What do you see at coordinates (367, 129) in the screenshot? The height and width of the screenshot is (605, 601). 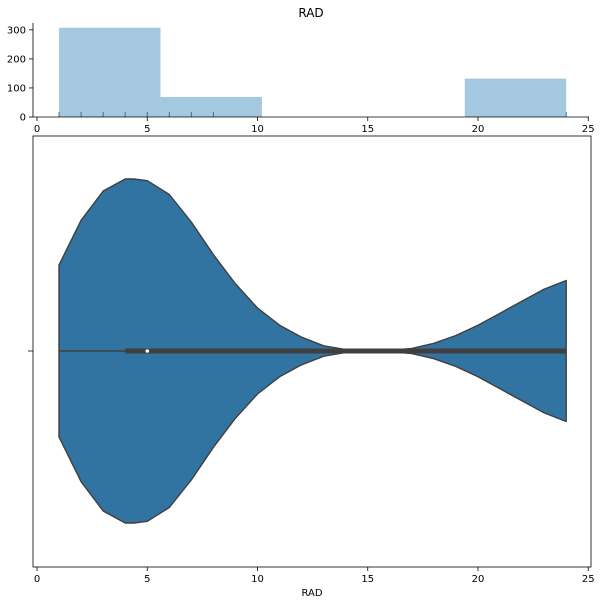 I see `histogram-x-tick-label: 15` at bounding box center [367, 129].